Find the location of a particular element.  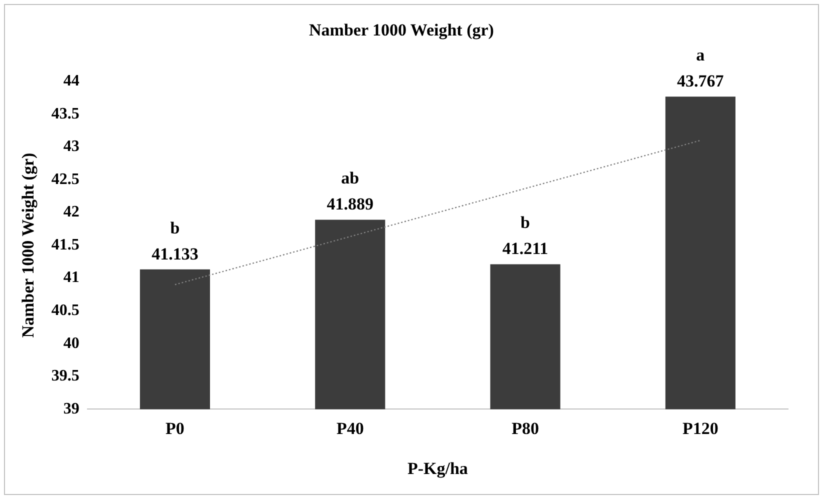

annotation: a is located at coordinates (701, 55).